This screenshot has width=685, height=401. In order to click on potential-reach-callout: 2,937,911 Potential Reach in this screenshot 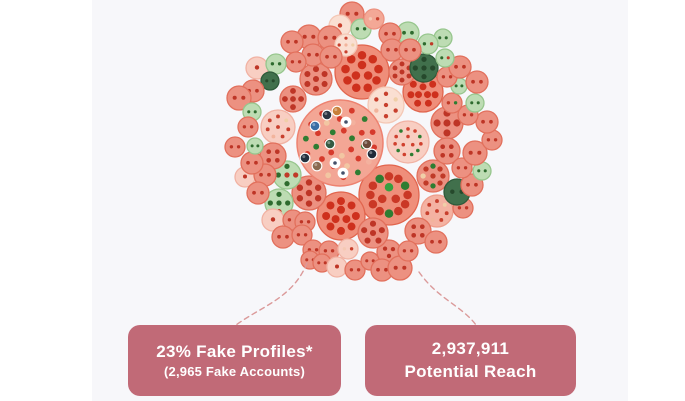, I will do `click(470, 360)`.